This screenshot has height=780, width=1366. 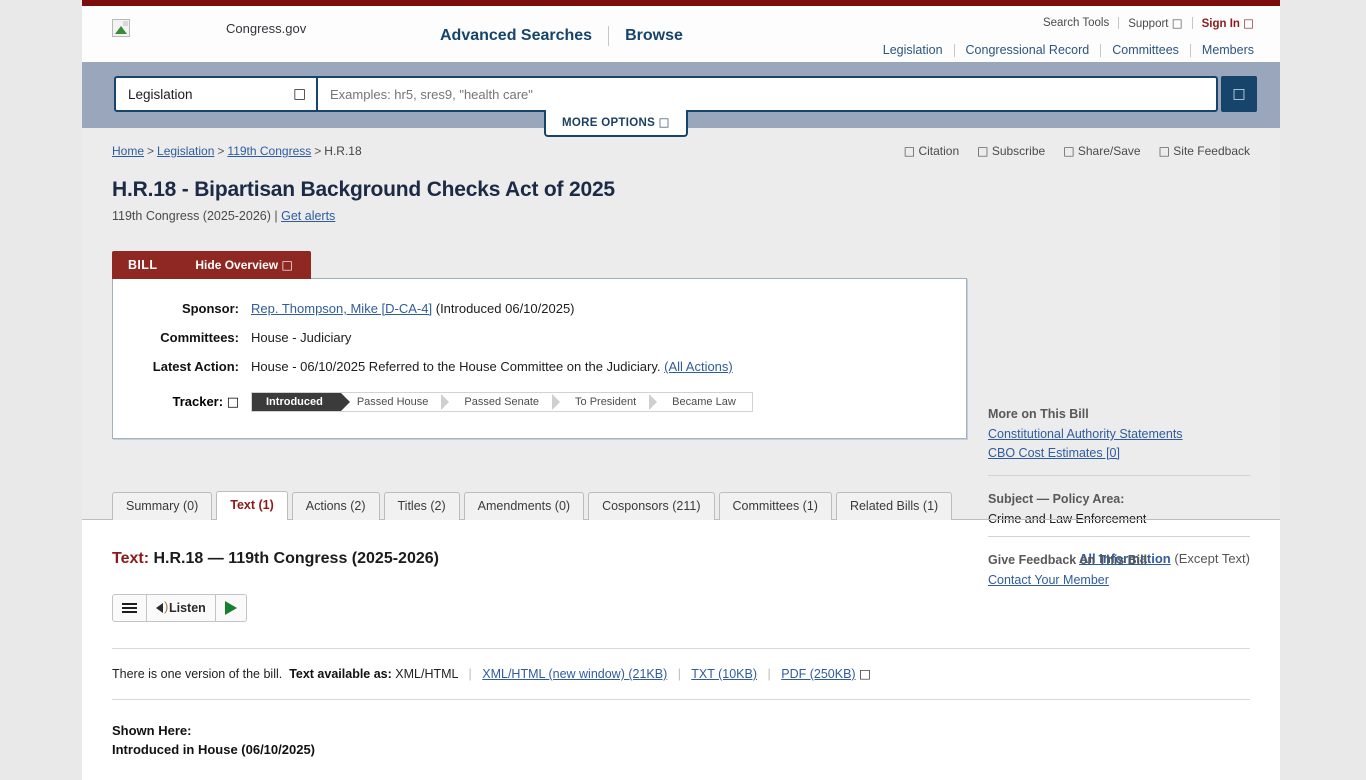 I want to click on breadcrumb-item-legislation: Legislation, so click(x=186, y=151).